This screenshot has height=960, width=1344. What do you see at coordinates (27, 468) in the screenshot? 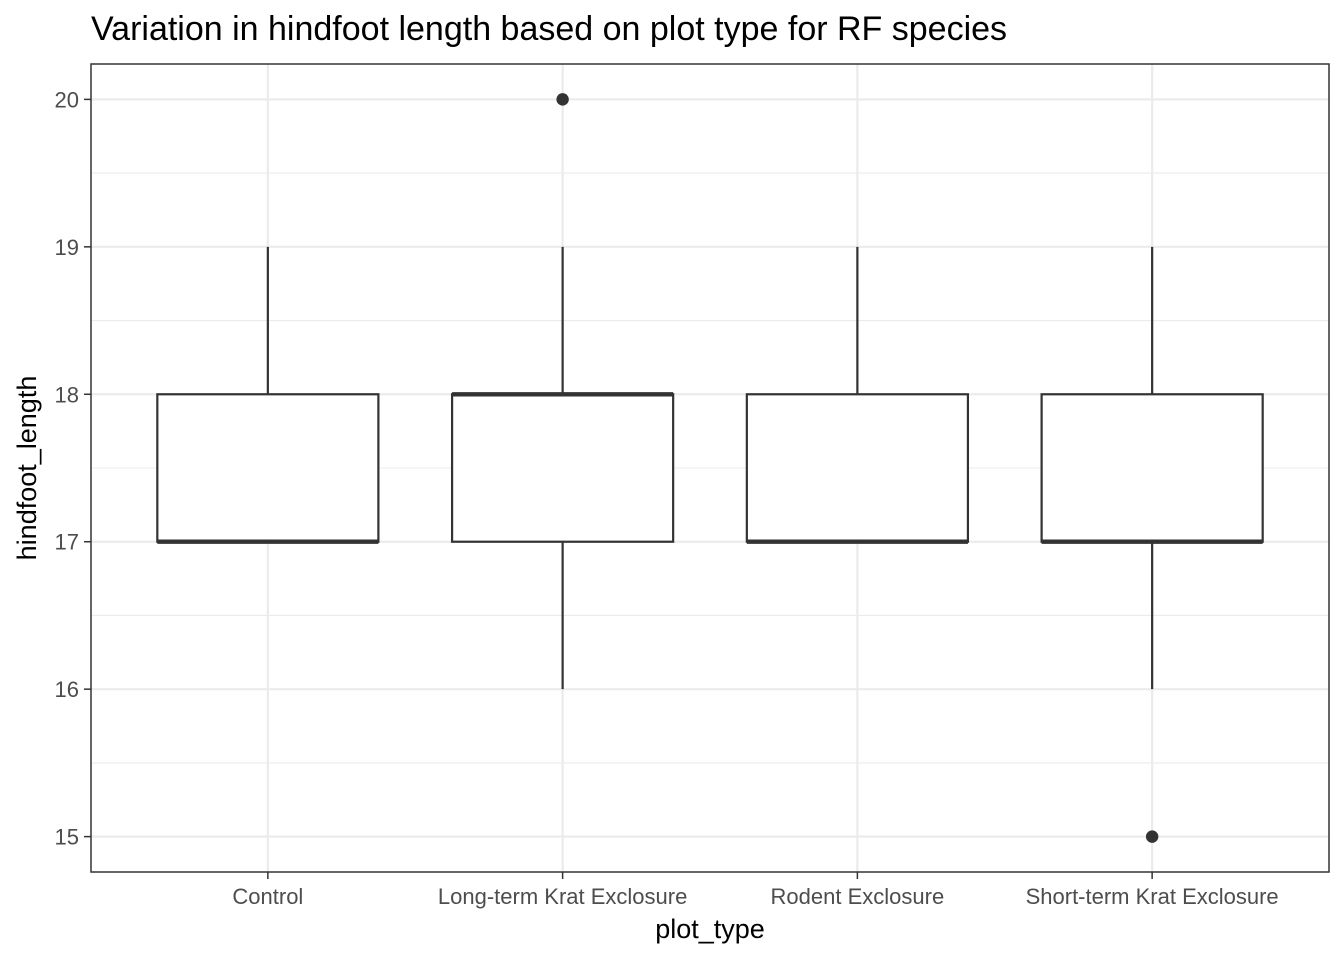
I see `y-axis-title: hindfoot_length` at bounding box center [27, 468].